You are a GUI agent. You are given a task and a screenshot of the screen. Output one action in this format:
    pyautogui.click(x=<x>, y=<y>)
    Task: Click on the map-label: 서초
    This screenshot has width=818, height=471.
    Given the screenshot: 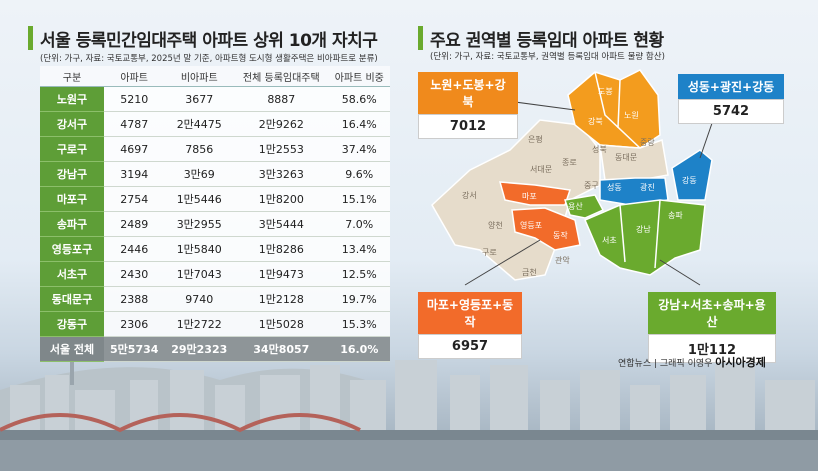 What is the action you would take?
    pyautogui.click(x=609, y=240)
    